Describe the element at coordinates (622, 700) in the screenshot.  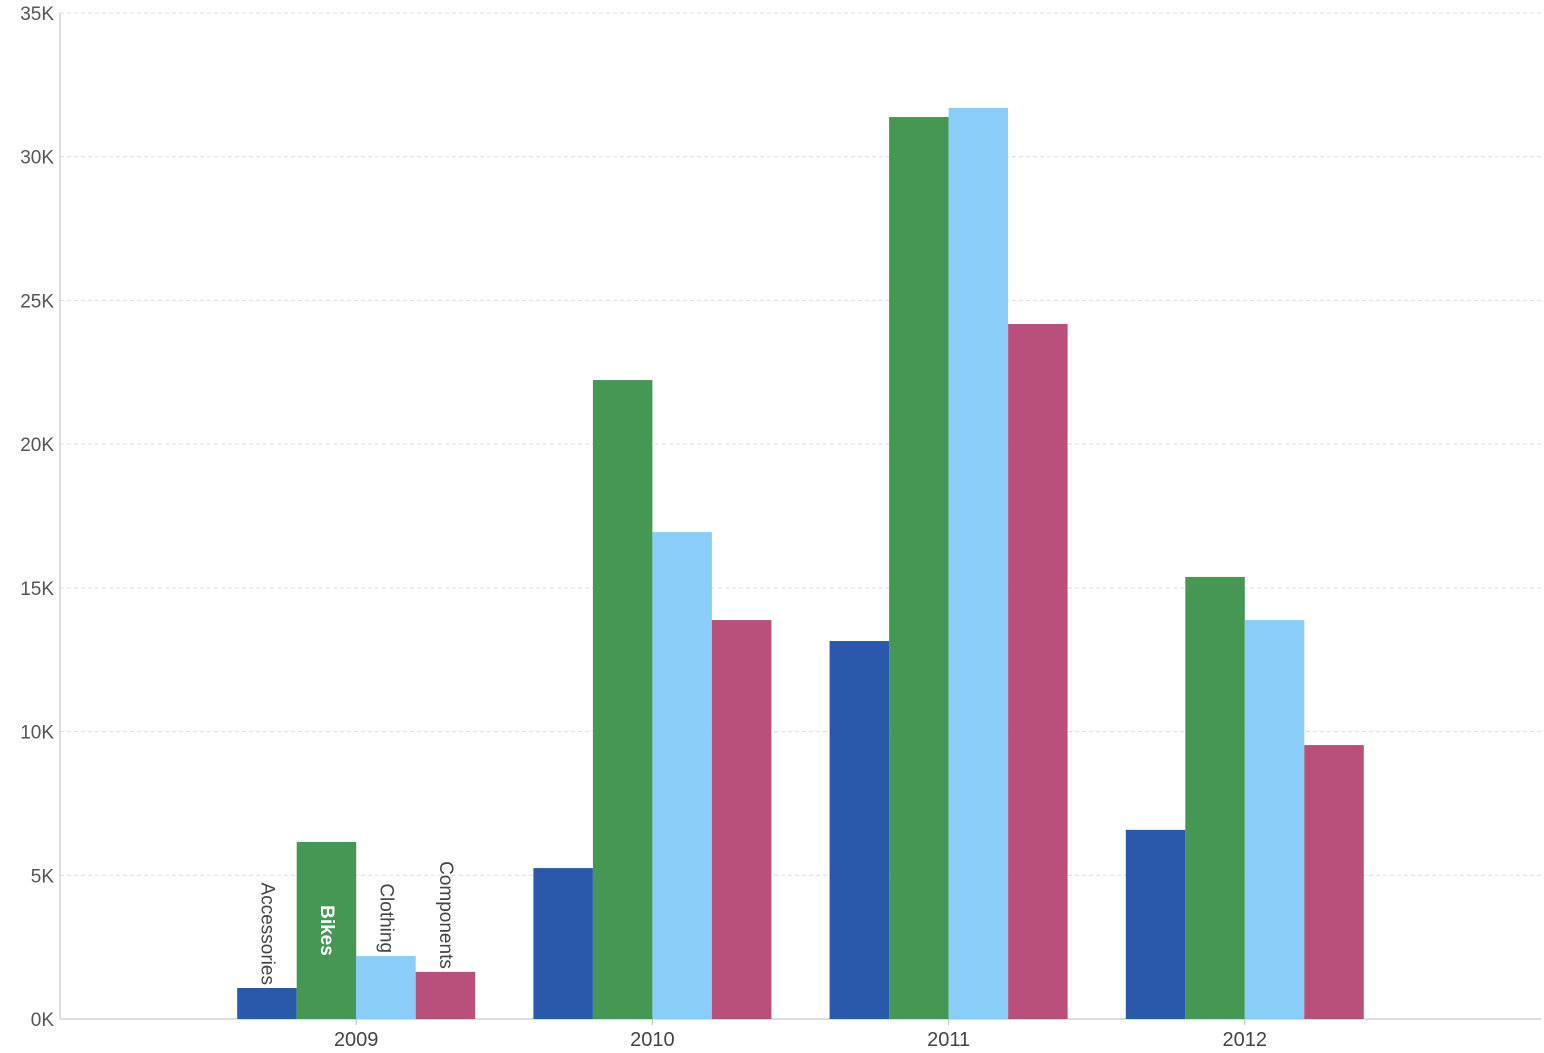
I see `bar-bikes-2010` at that location.